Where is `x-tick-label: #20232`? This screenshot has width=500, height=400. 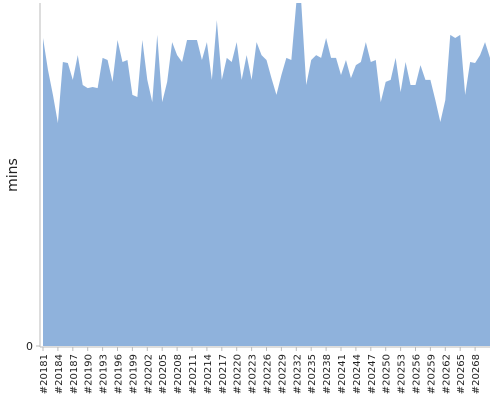 x-tick-label: #20232 is located at coordinates (297, 374).